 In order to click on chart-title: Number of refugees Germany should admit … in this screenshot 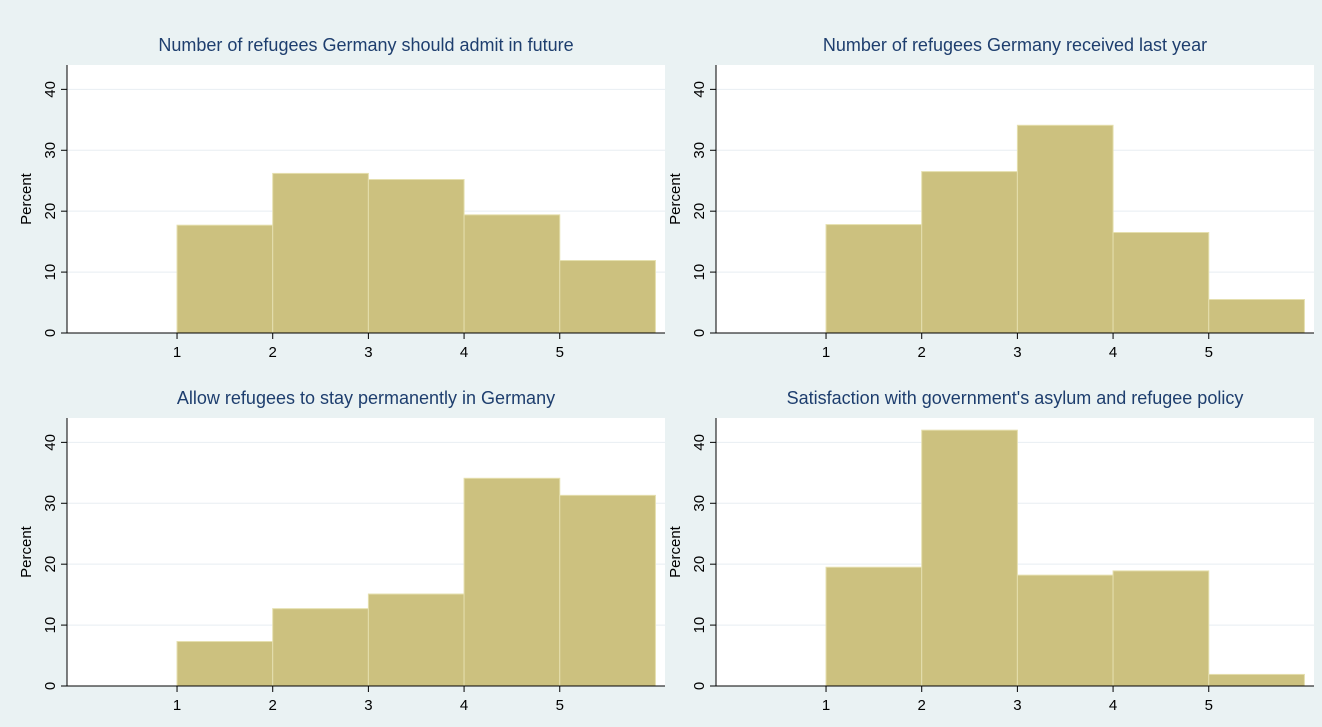, I will do `click(365, 45)`.